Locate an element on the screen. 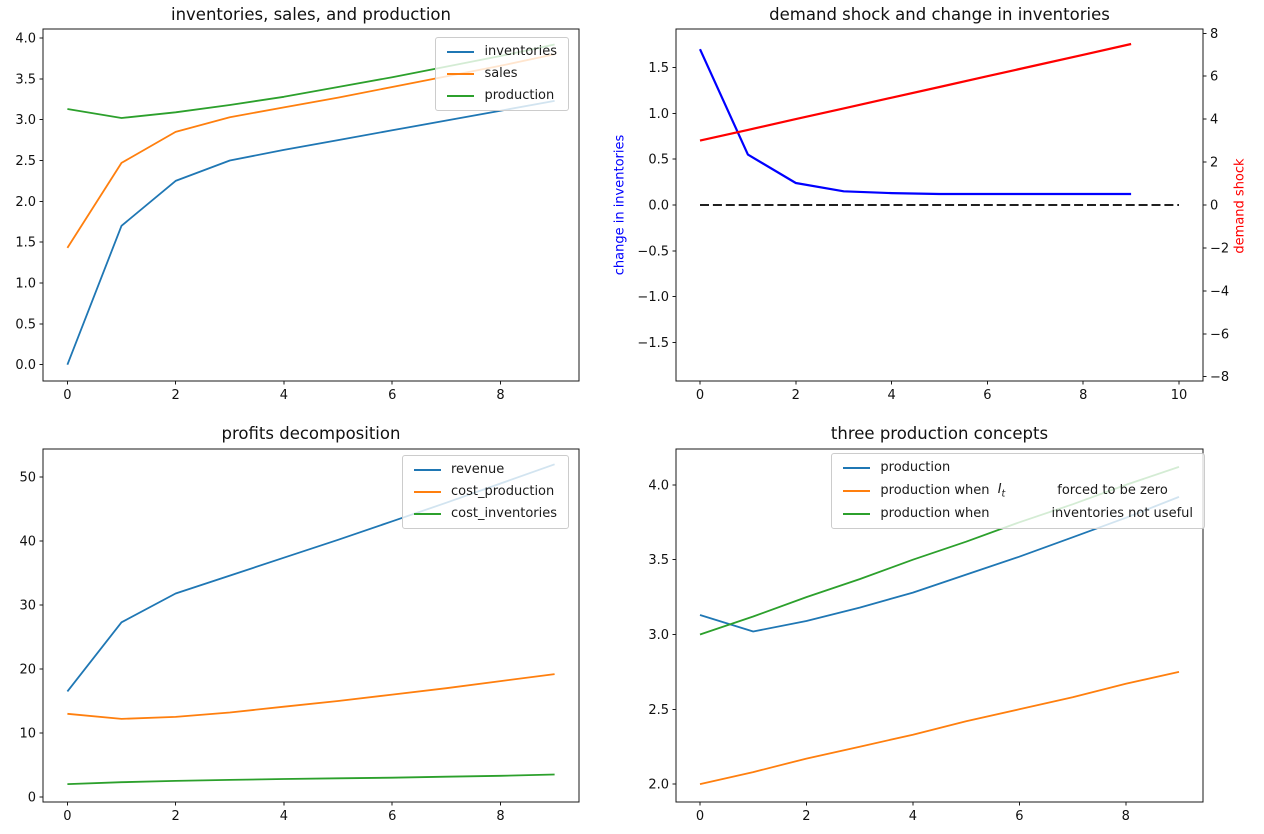  y-right-tick-label: 6 is located at coordinates (1214, 77).